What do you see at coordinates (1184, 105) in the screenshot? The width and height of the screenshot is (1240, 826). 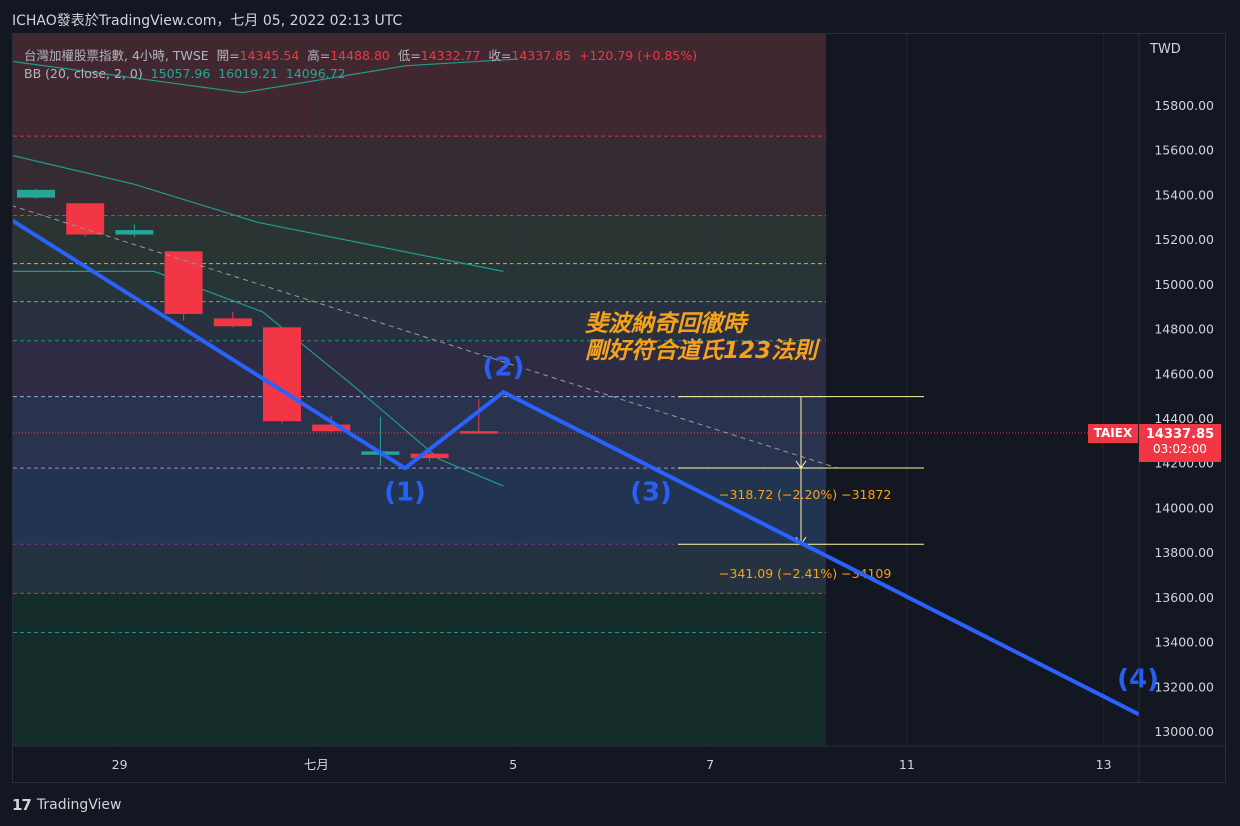 I see `y-tick-label: 15800.00` at bounding box center [1184, 105].